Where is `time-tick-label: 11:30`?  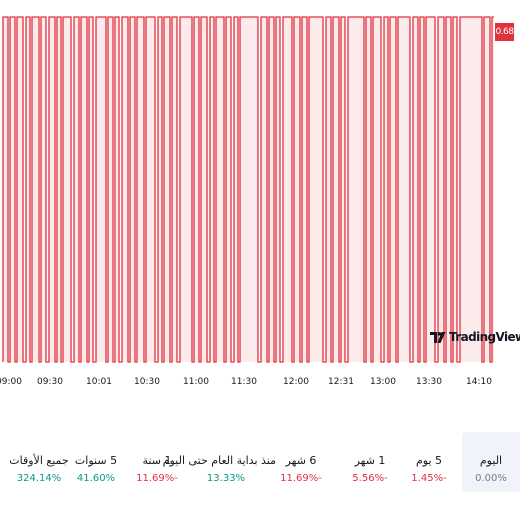 time-tick-label: 11:30 is located at coordinates (244, 382).